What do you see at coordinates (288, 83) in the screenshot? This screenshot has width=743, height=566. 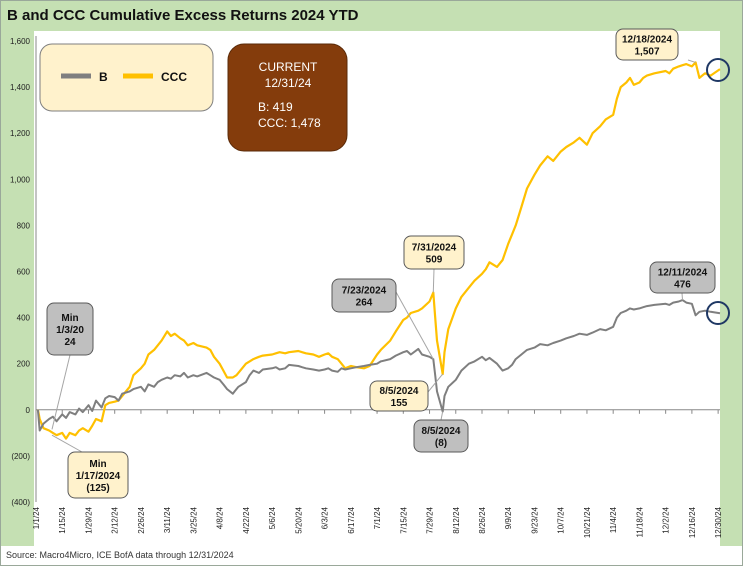 I see `current-line-2: 12/31/24` at bounding box center [288, 83].